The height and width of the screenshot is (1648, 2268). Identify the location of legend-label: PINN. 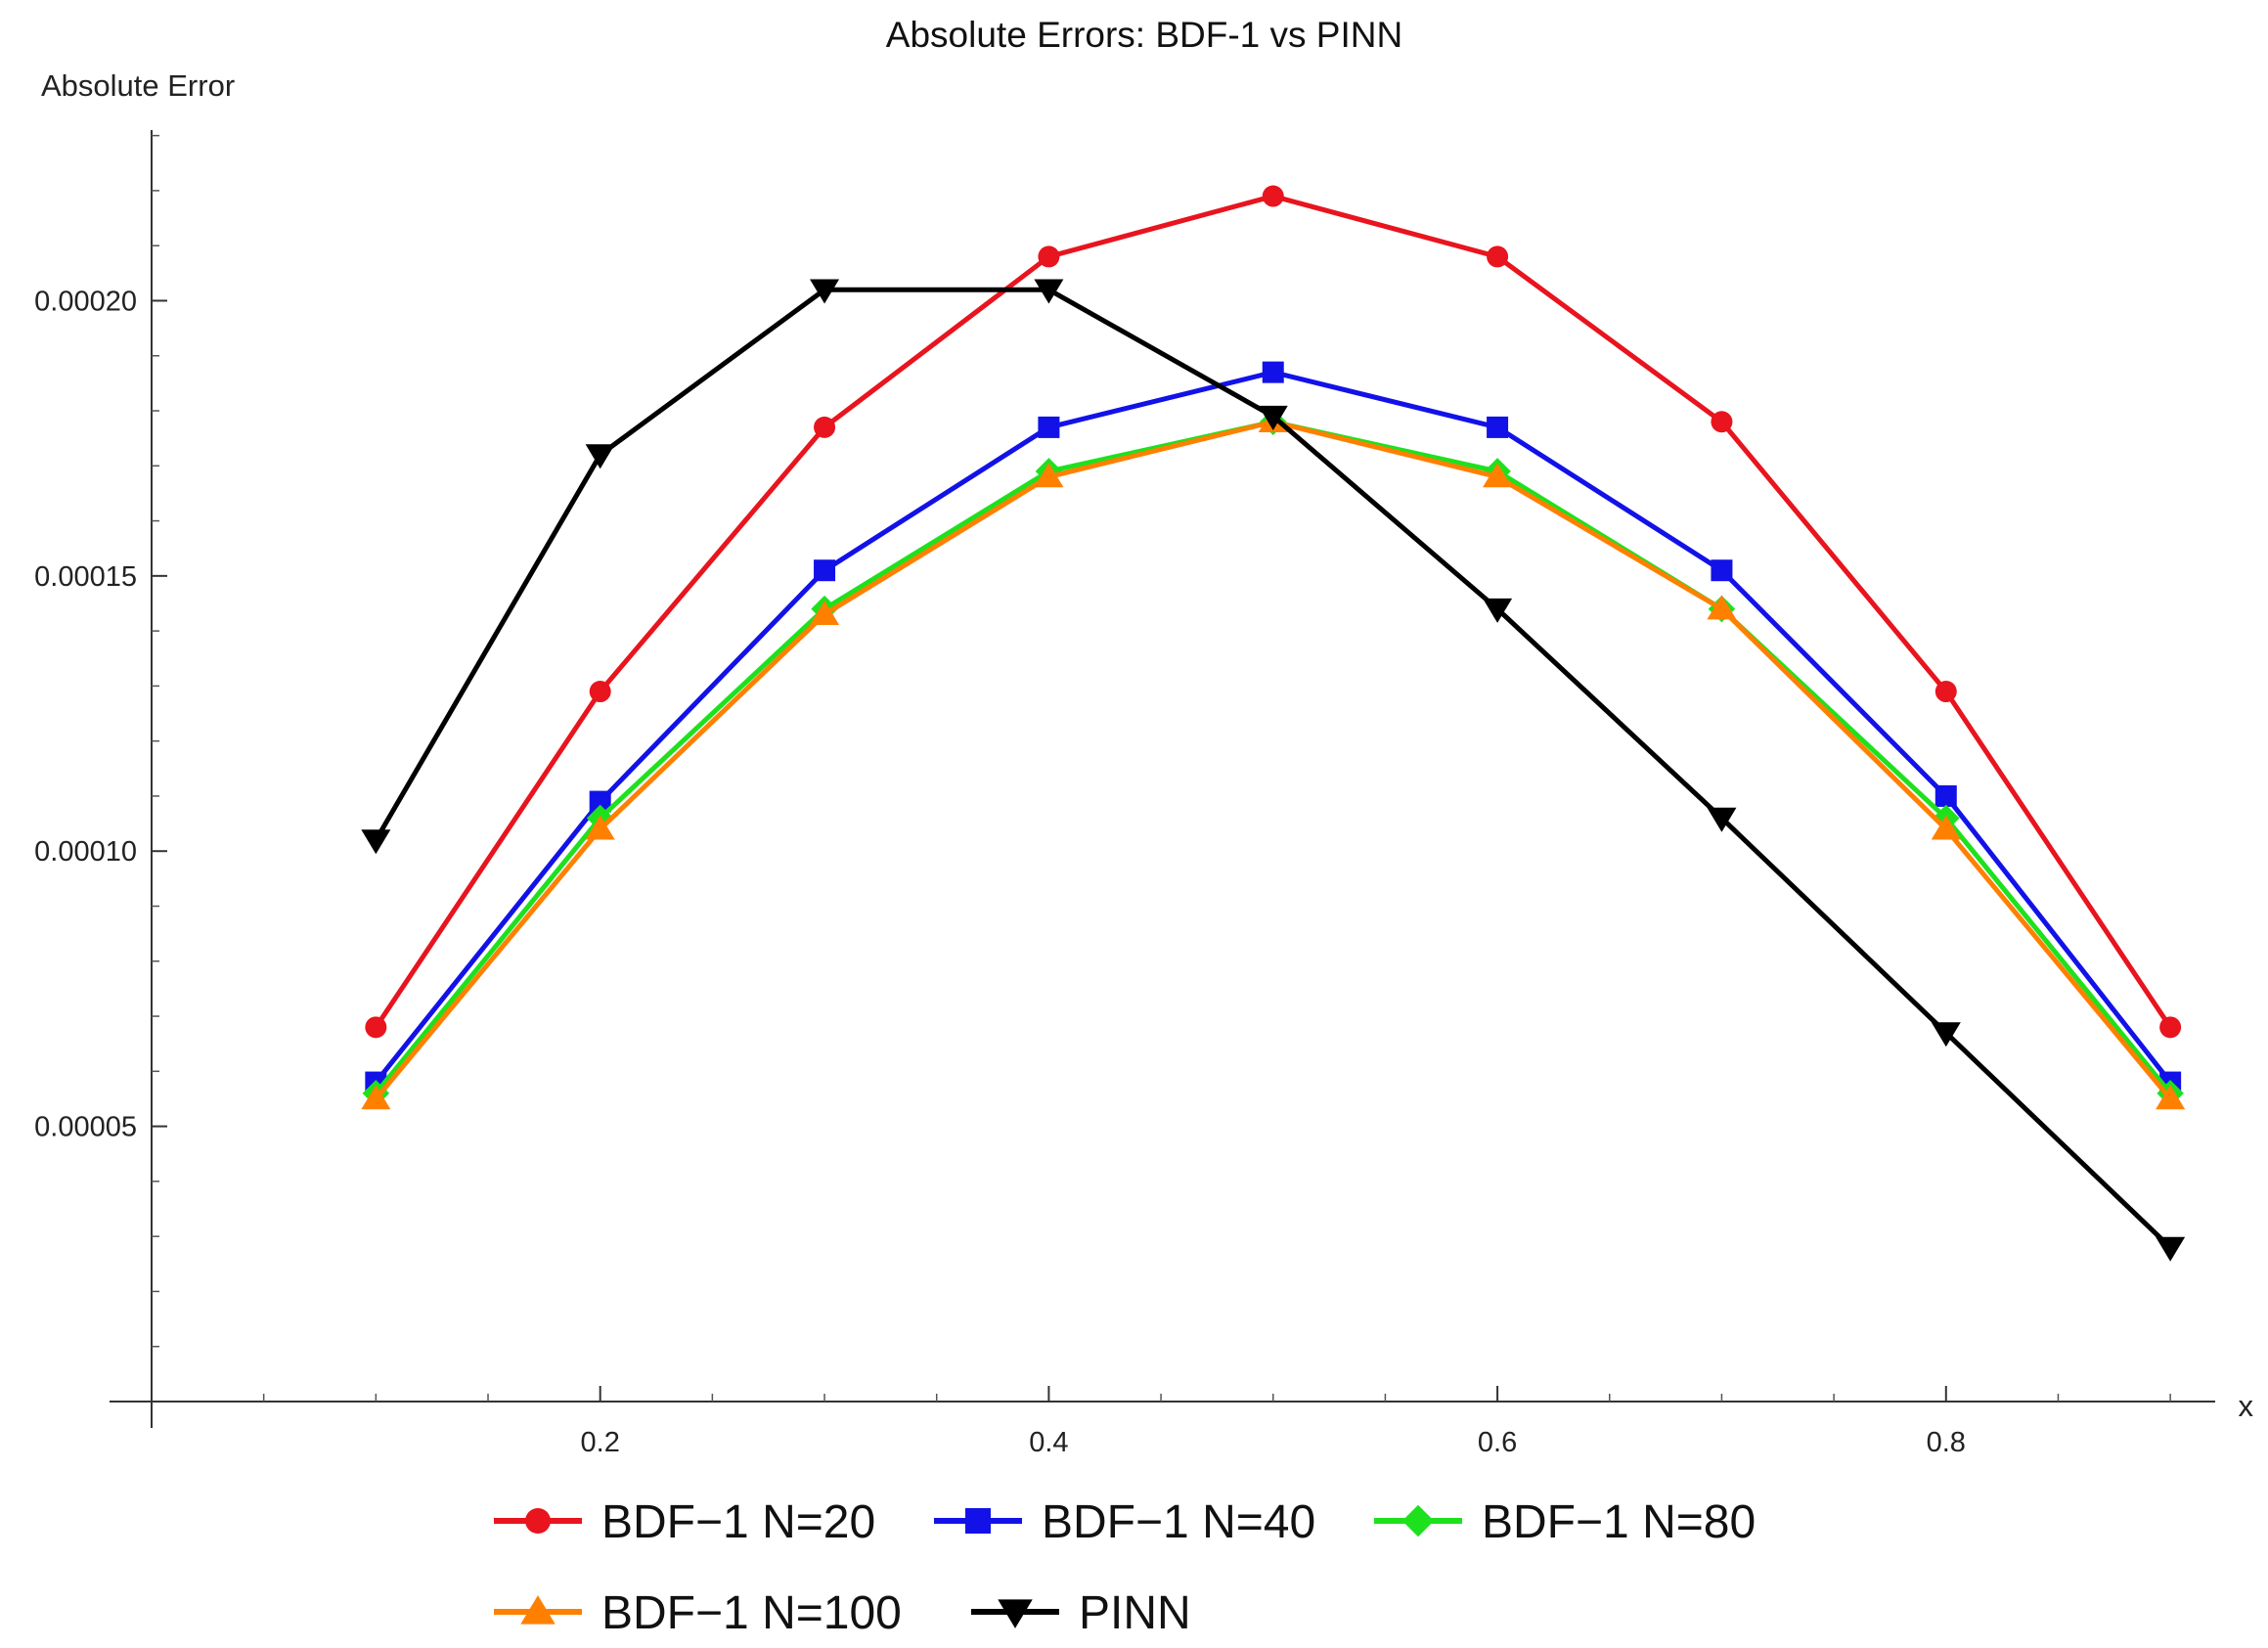
(1135, 1613).